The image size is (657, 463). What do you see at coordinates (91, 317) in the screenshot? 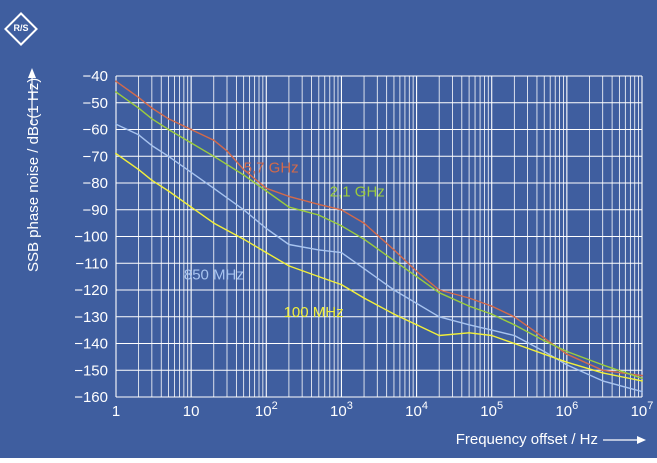
I see `y-tick-label: −130` at bounding box center [91, 317].